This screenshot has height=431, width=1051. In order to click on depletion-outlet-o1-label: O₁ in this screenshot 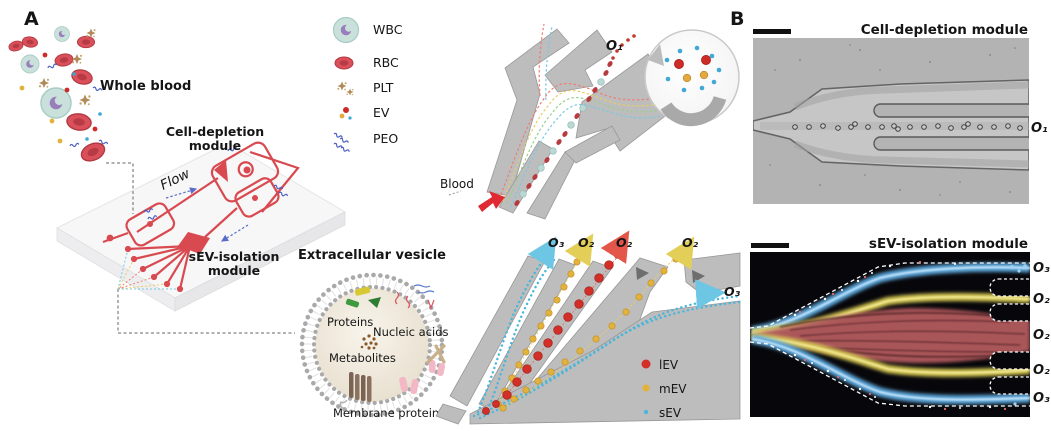, I will do `click(614, 46)`.